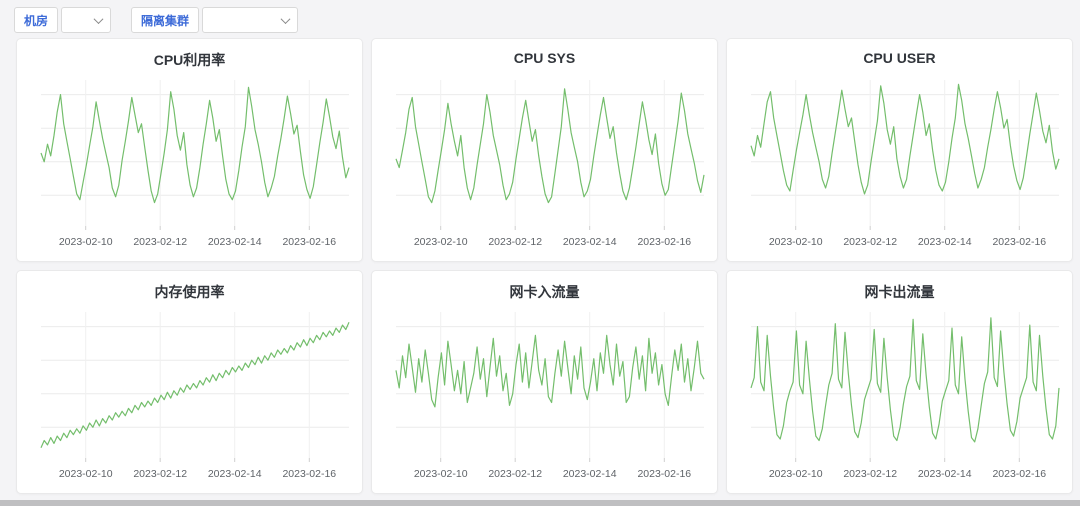 This screenshot has width=1080, height=506. I want to click on chart-title: 网卡出流量, so click(899, 292).